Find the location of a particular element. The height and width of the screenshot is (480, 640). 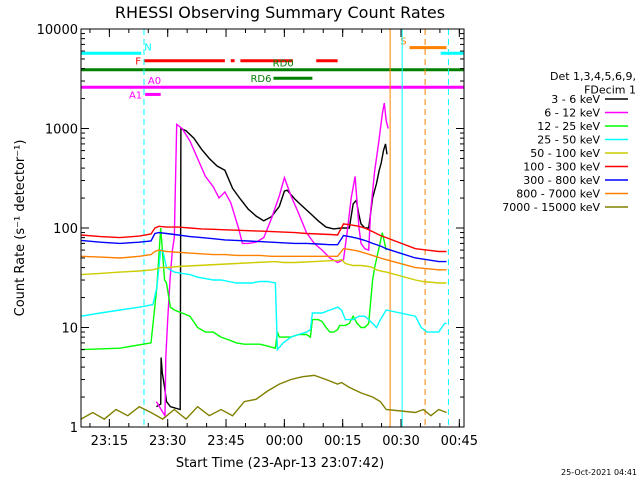

legend-label-1: 6 - 12 keV is located at coordinates (572, 113).